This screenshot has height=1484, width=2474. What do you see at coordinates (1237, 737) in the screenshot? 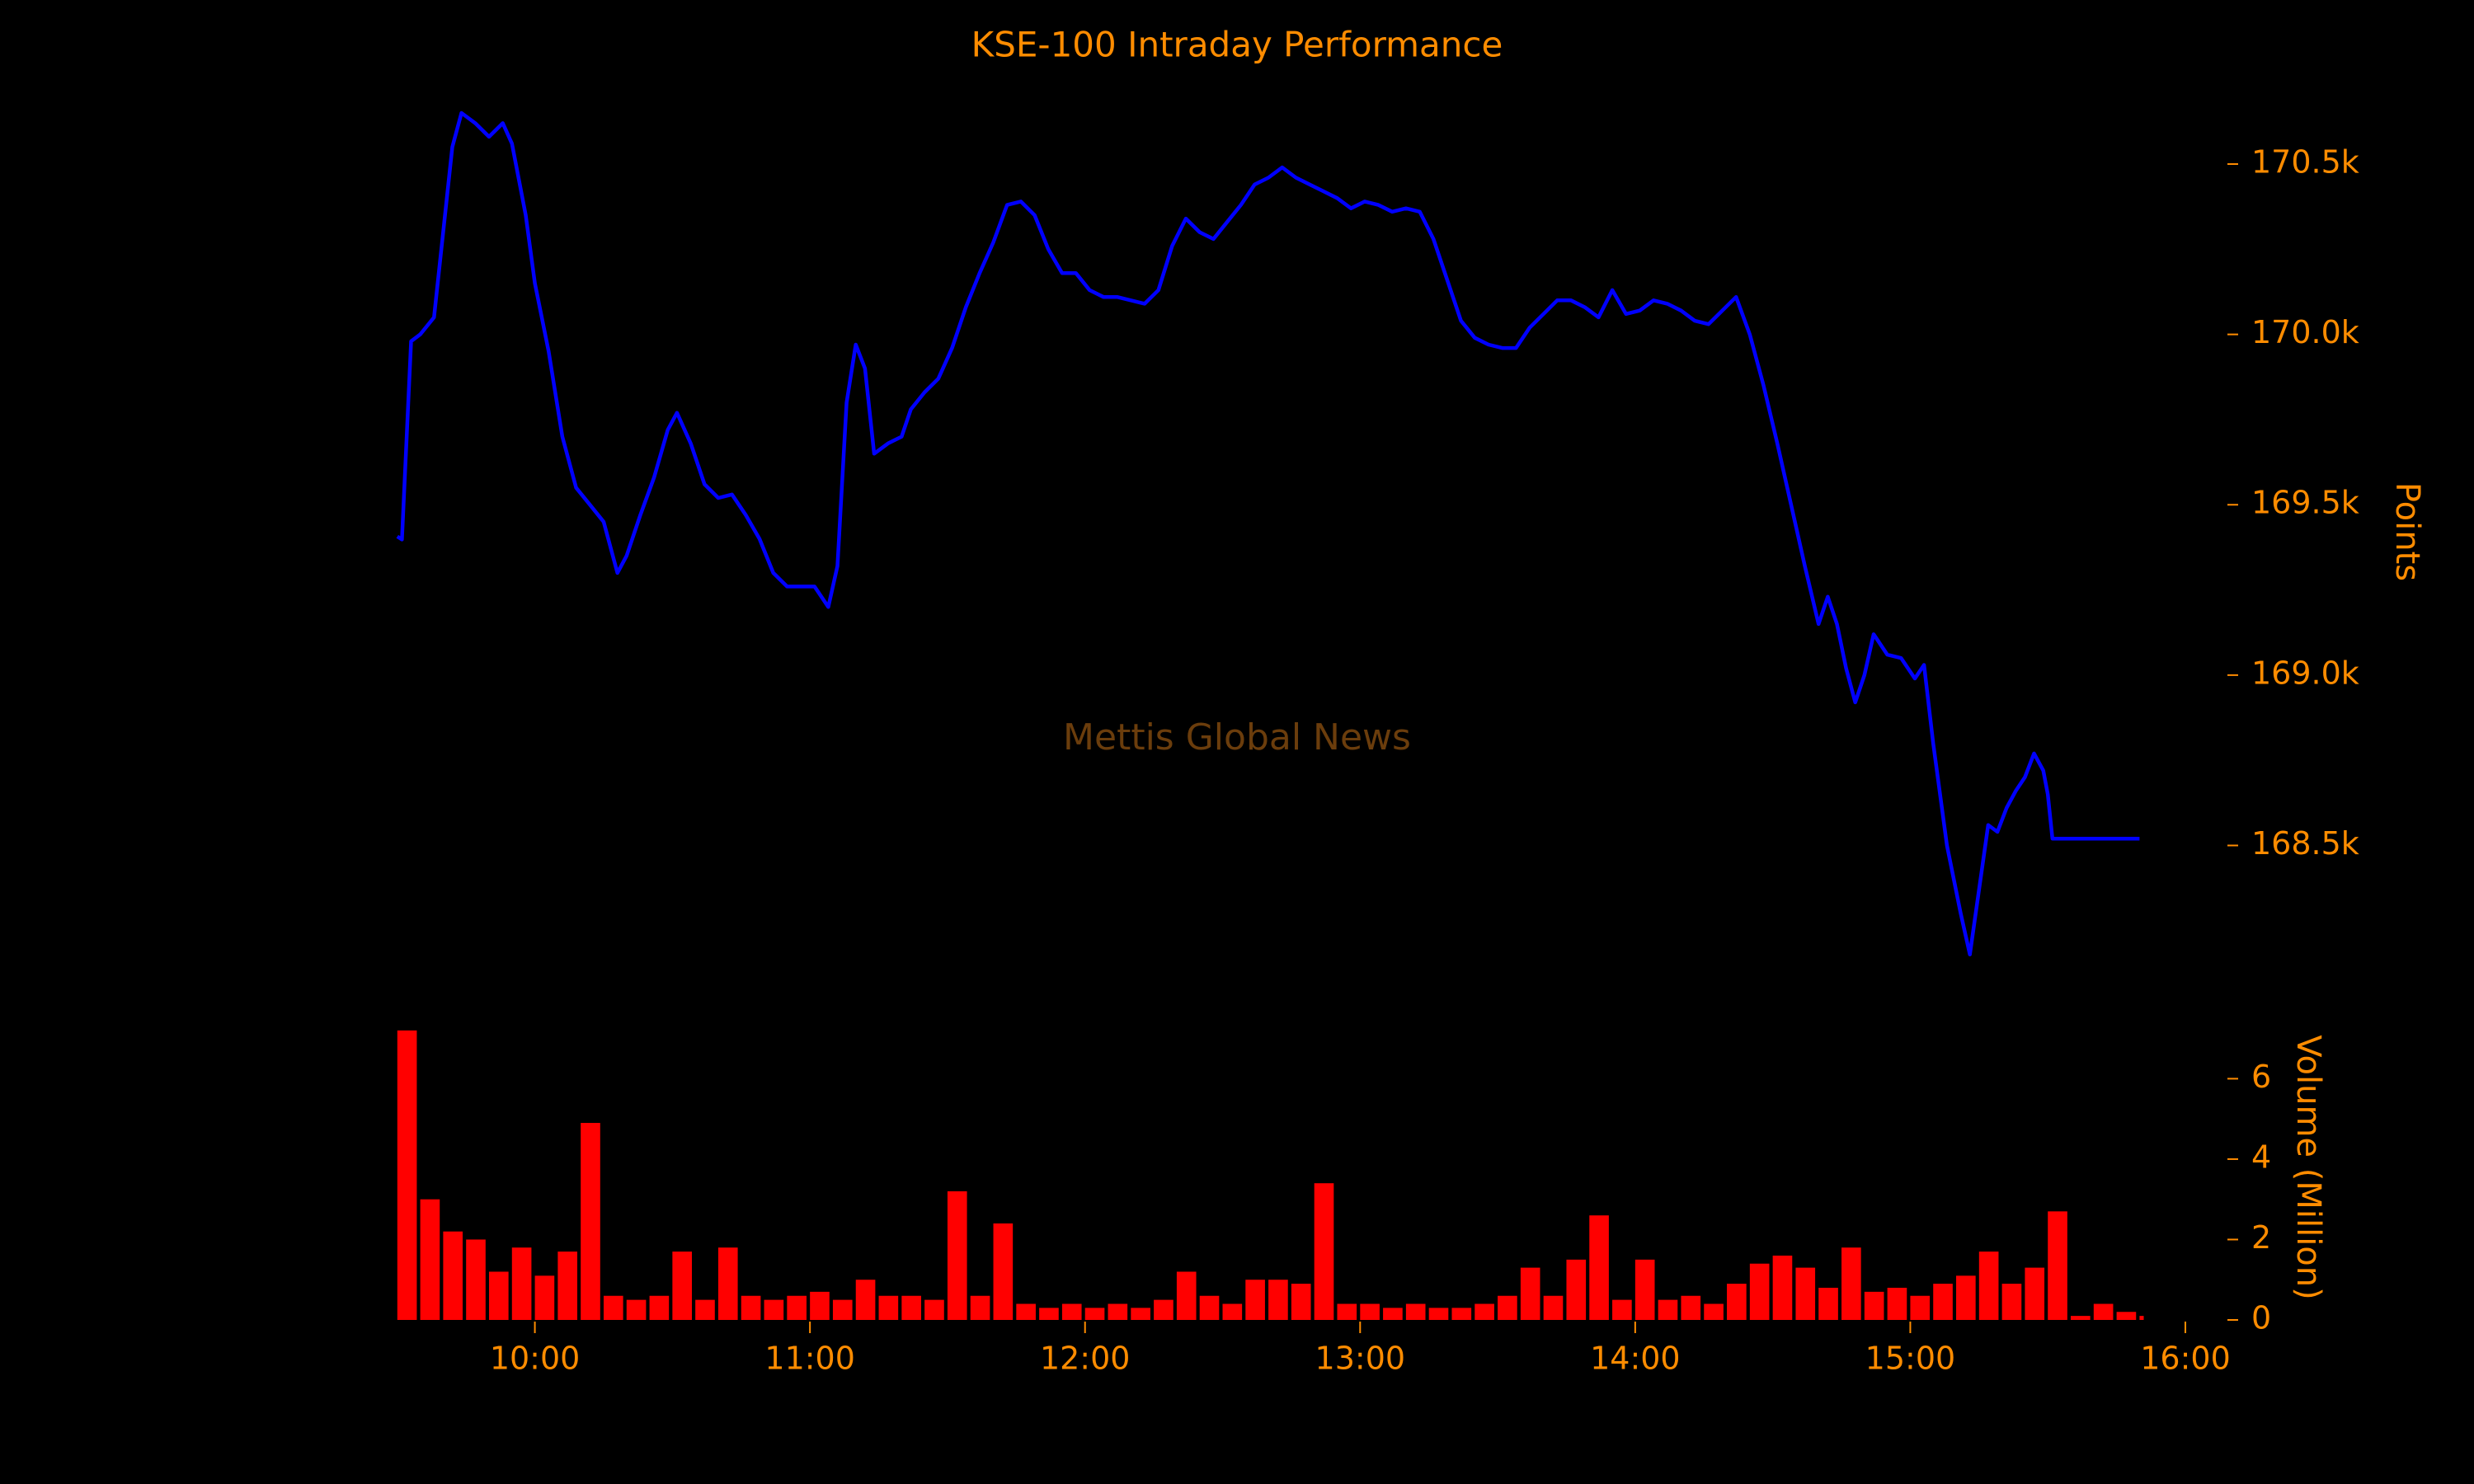
I see `watermark: Mettis Global News` at bounding box center [1237, 737].